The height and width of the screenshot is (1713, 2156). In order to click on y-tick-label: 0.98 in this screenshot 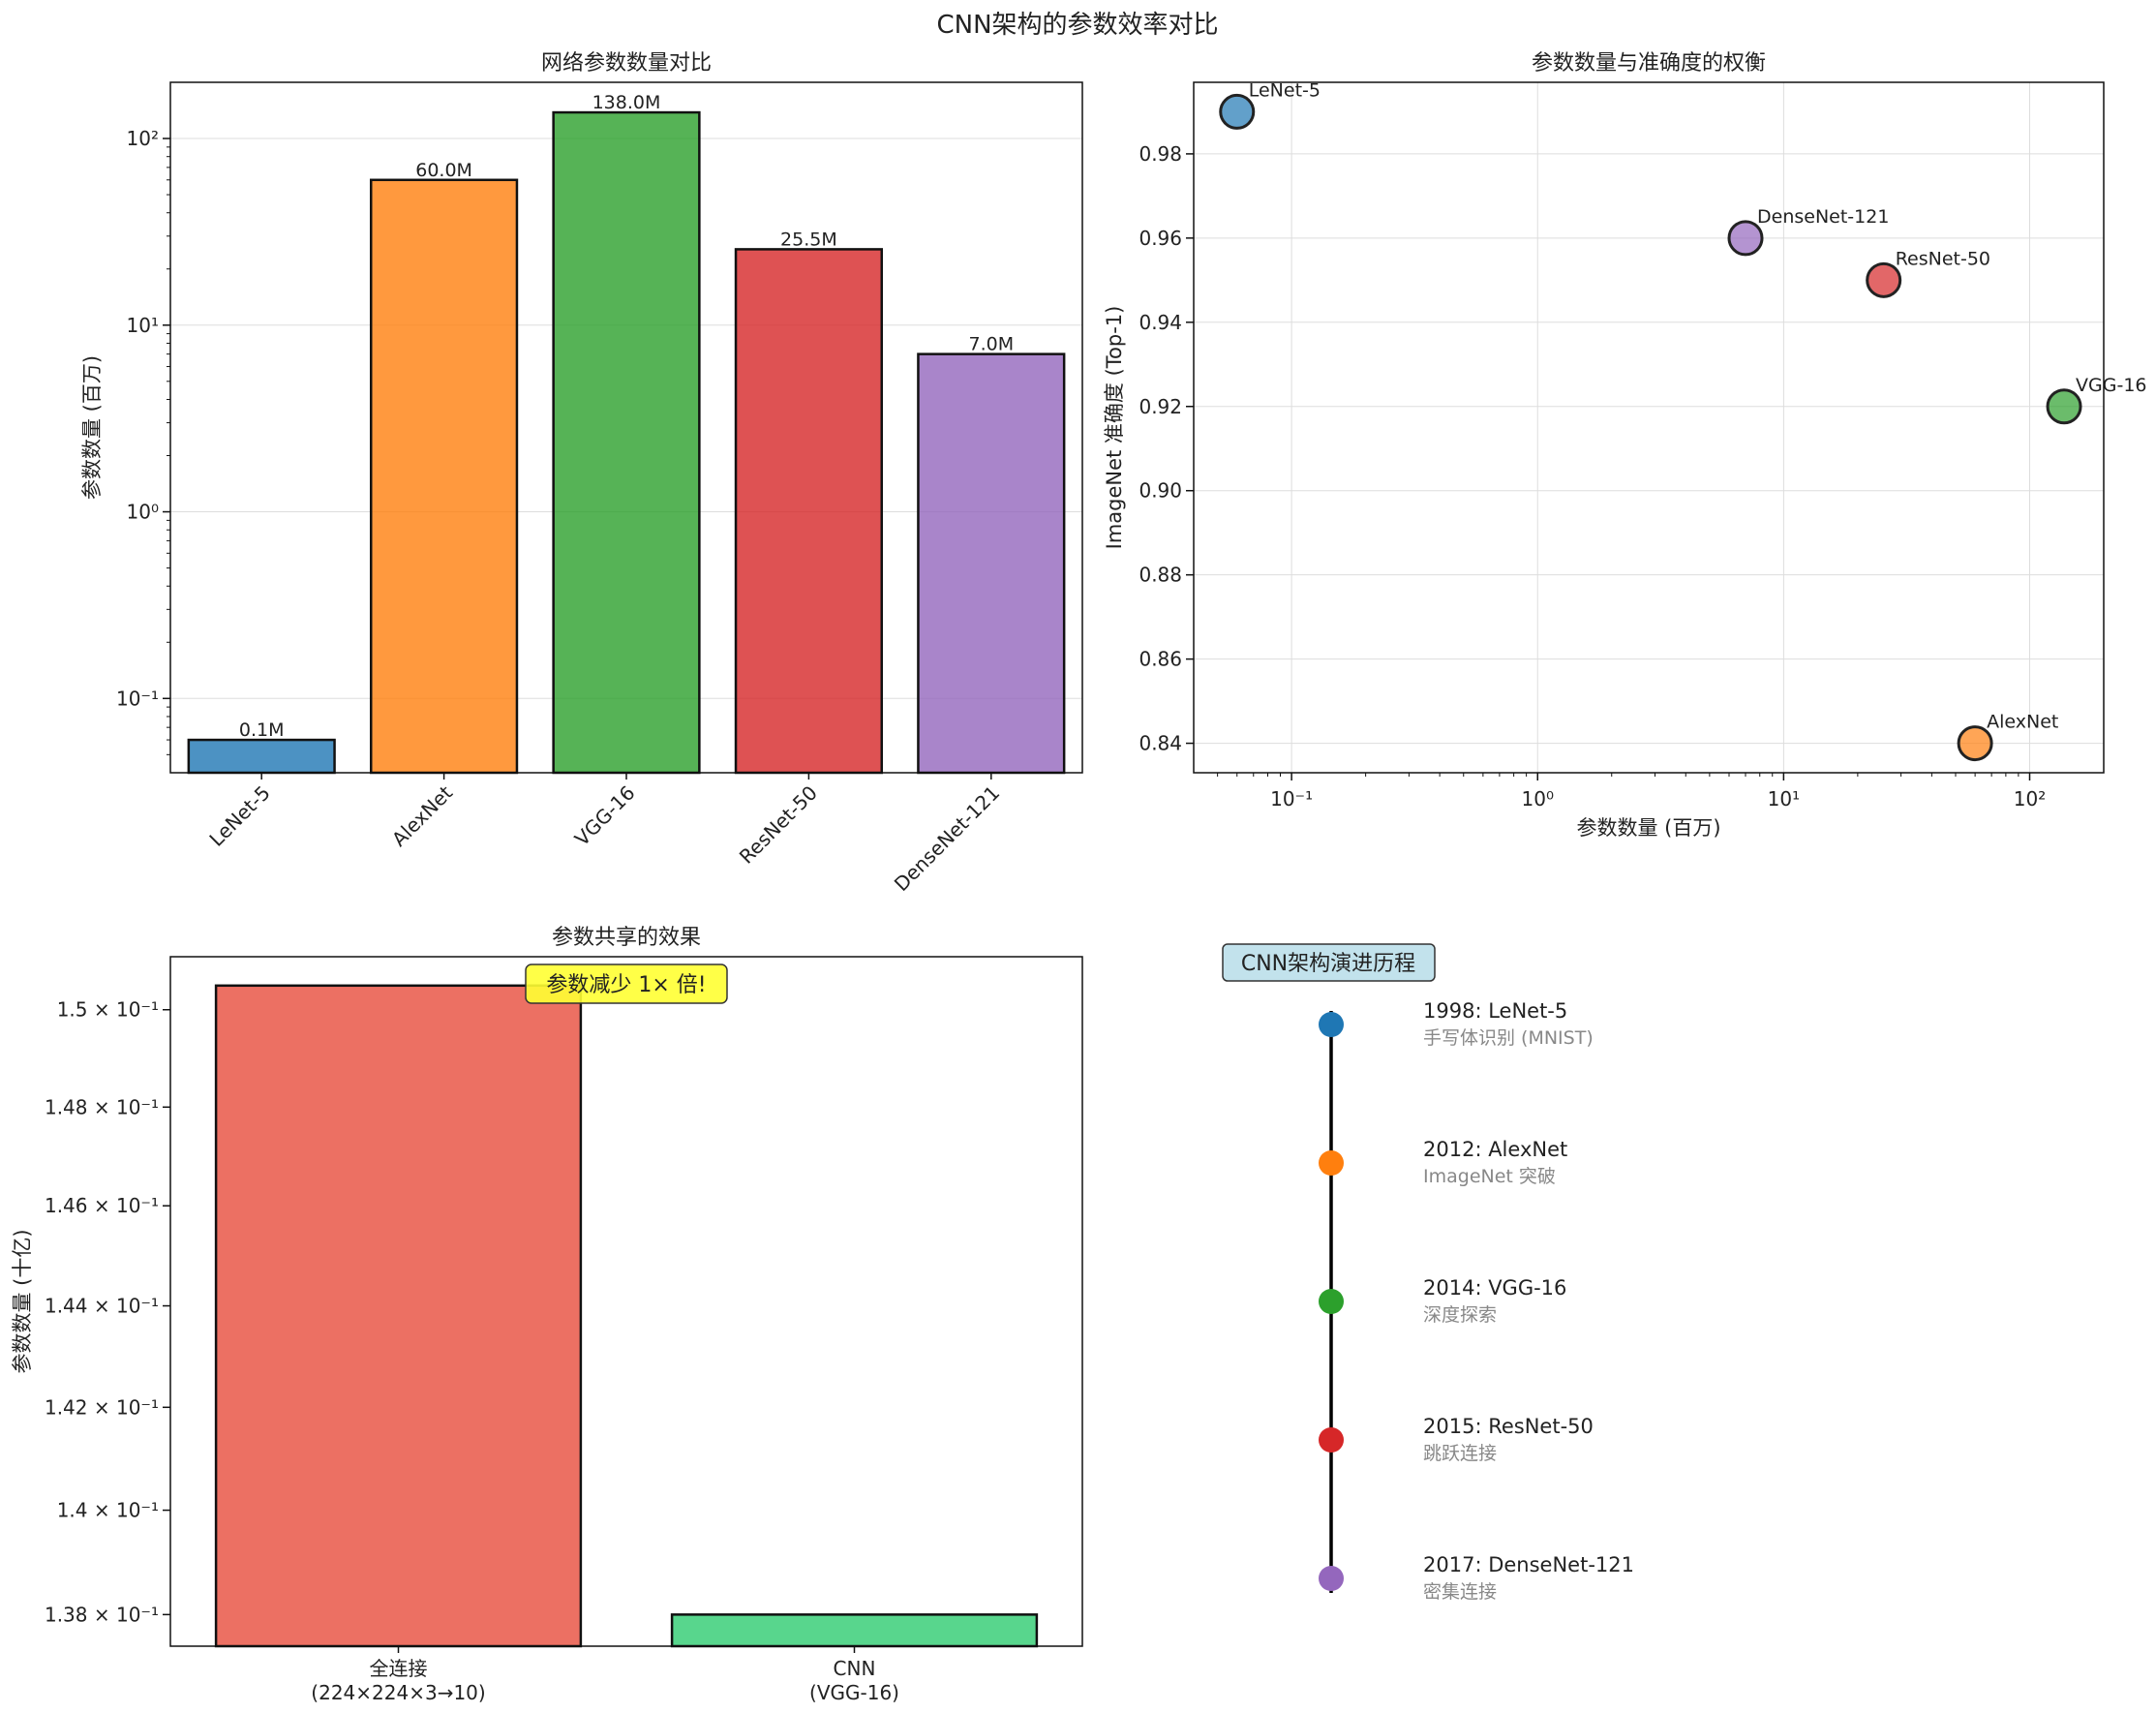, I will do `click(1161, 154)`.